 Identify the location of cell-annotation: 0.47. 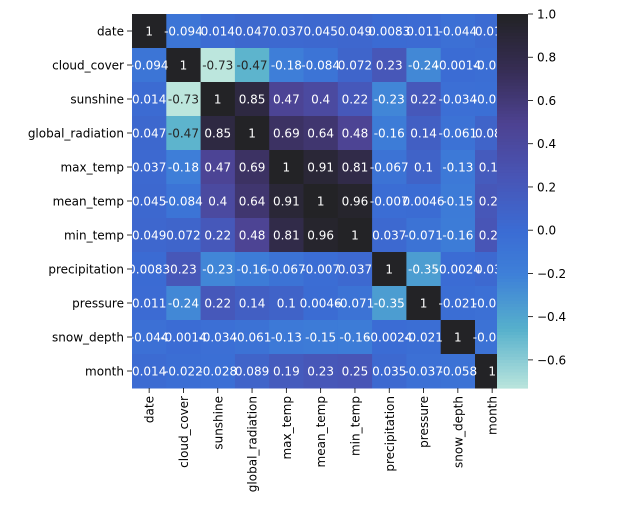
(286, 100).